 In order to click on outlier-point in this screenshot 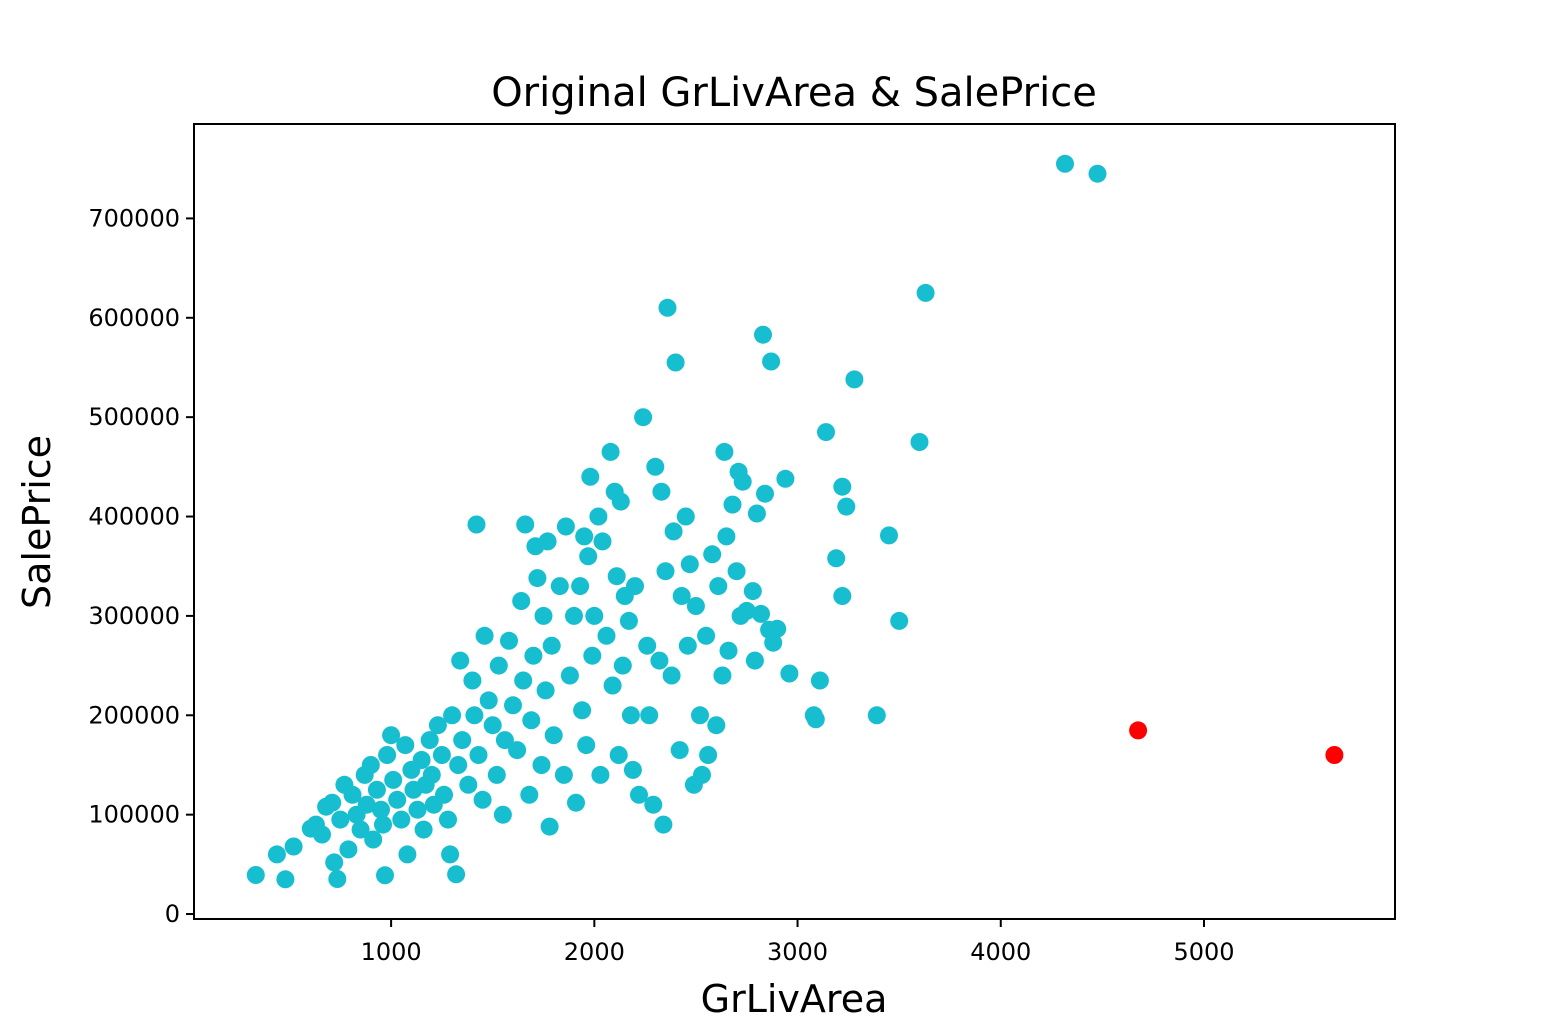, I will do `click(1138, 730)`.